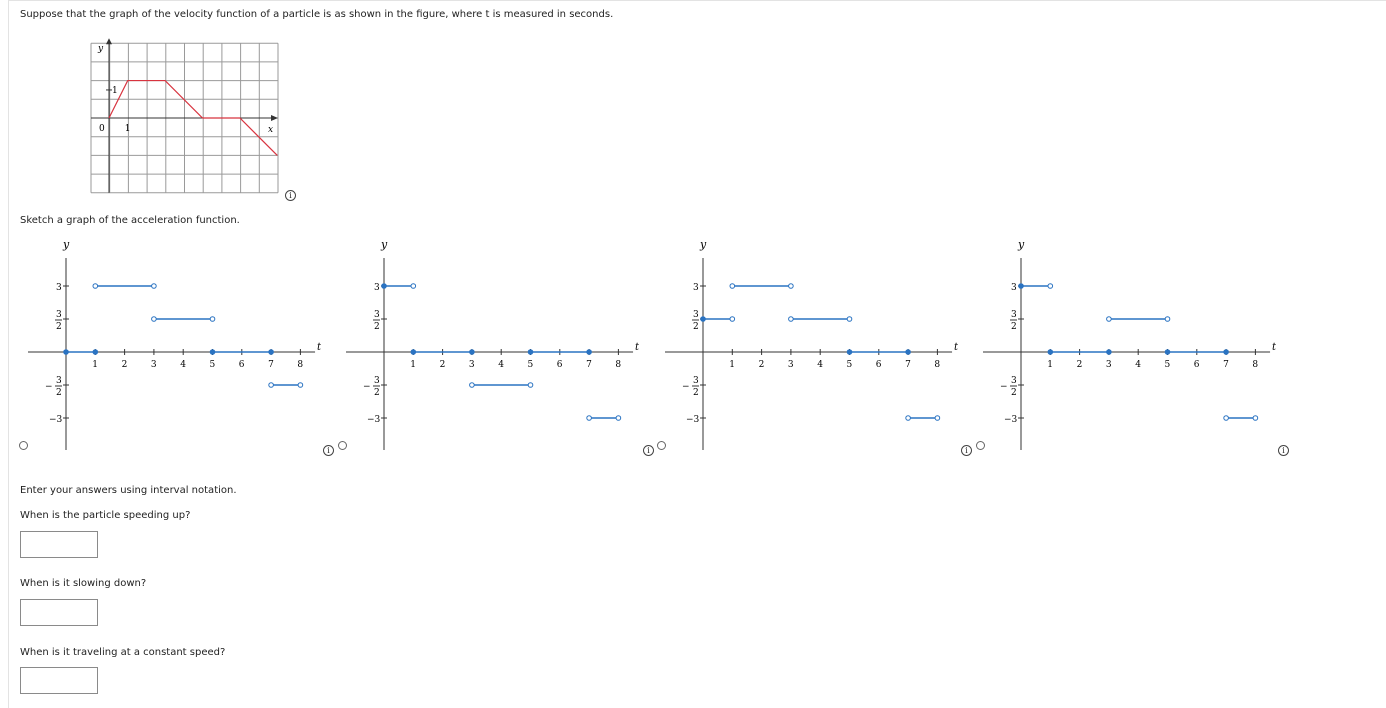 This screenshot has width=1386, height=708. I want to click on option-a-radio, so click(23, 445).